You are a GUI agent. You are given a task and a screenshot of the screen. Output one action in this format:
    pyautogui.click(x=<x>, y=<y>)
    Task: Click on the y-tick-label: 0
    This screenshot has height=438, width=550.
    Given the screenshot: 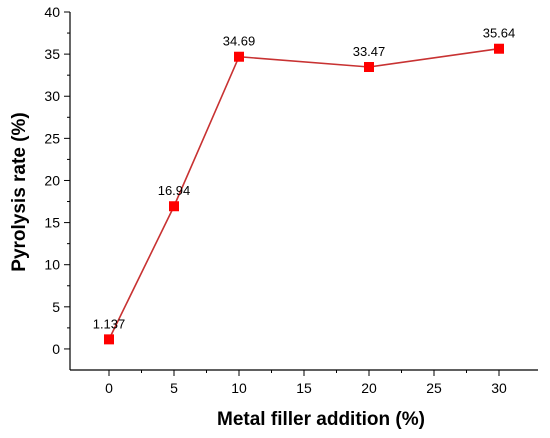 What is the action you would take?
    pyautogui.click(x=56, y=349)
    